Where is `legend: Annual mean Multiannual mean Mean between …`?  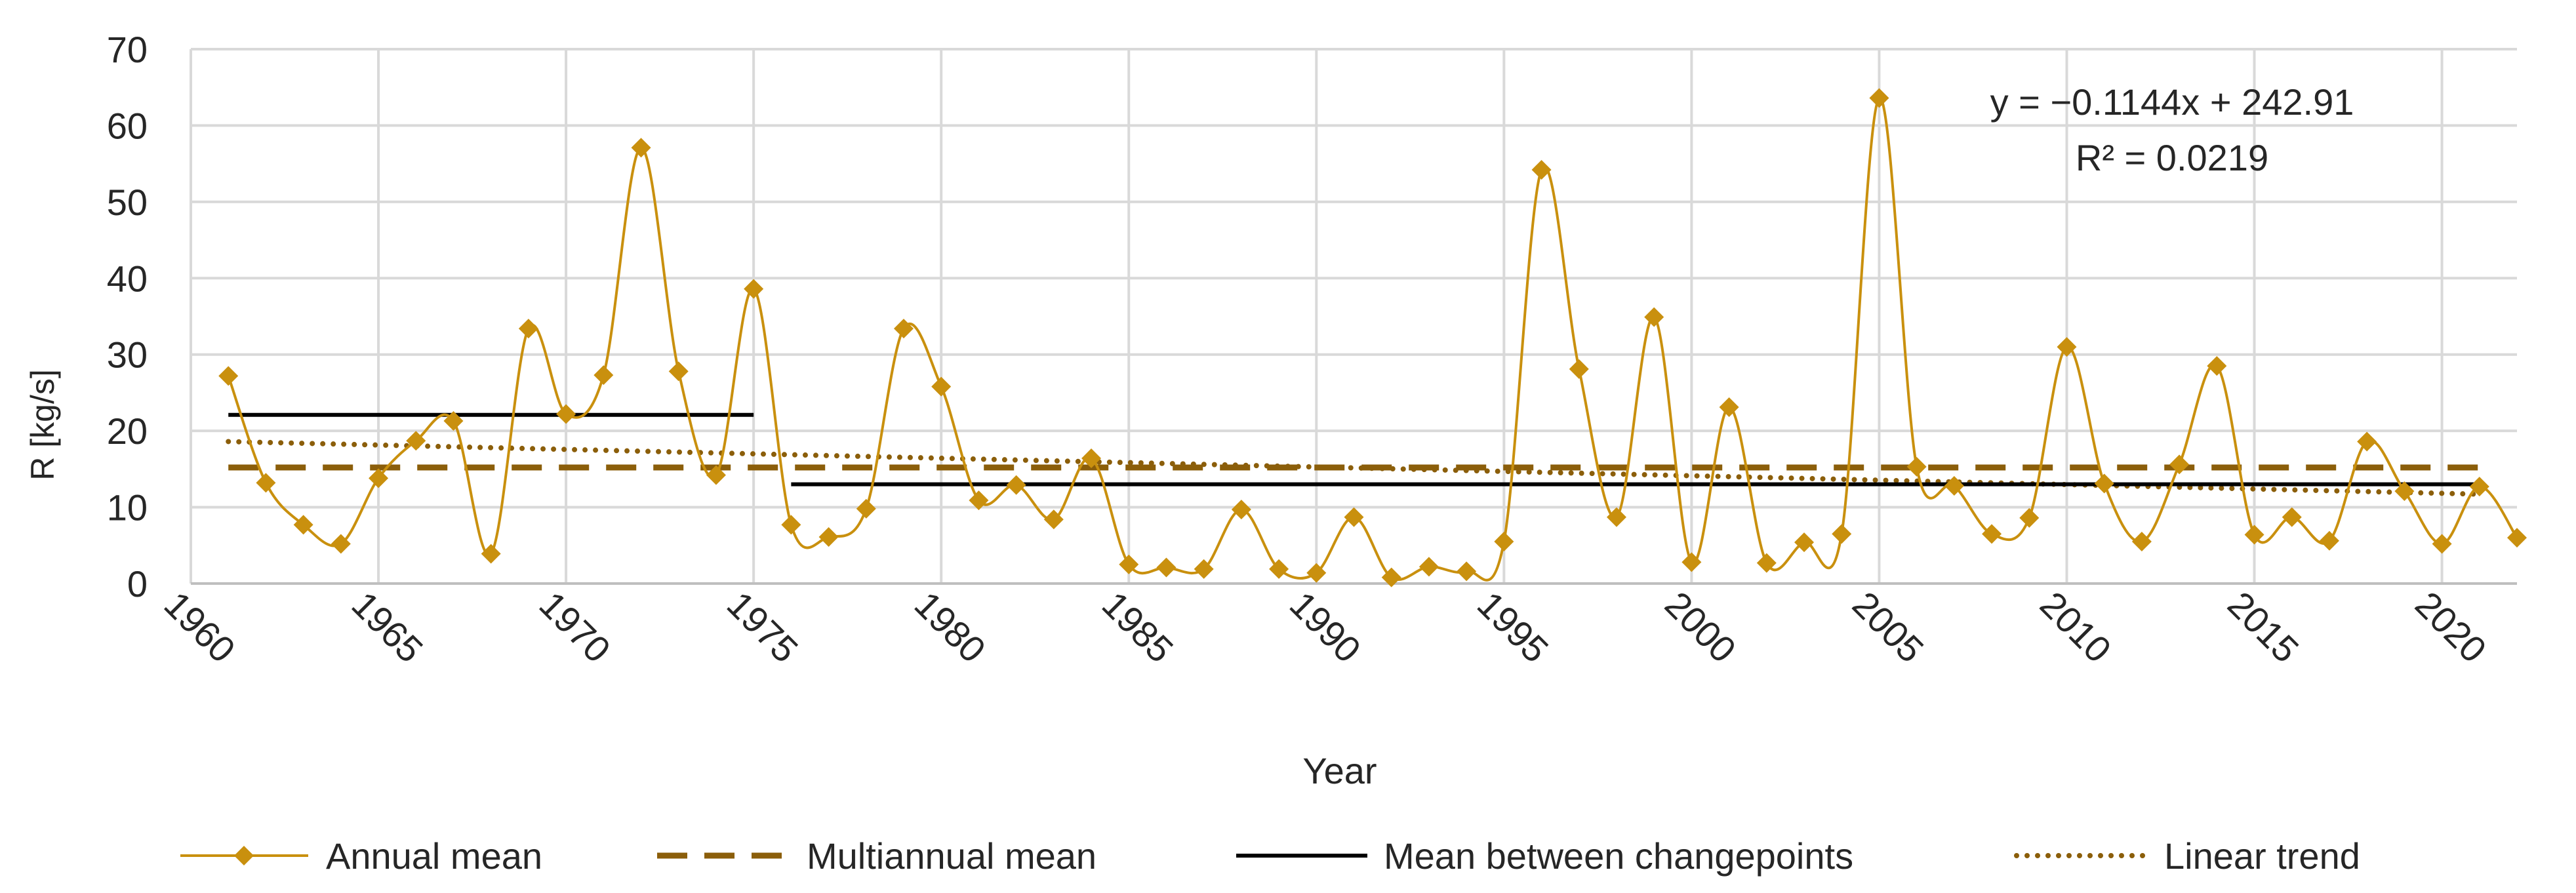 legend: Annual mean Multiannual mean Mean between … is located at coordinates (1270, 856).